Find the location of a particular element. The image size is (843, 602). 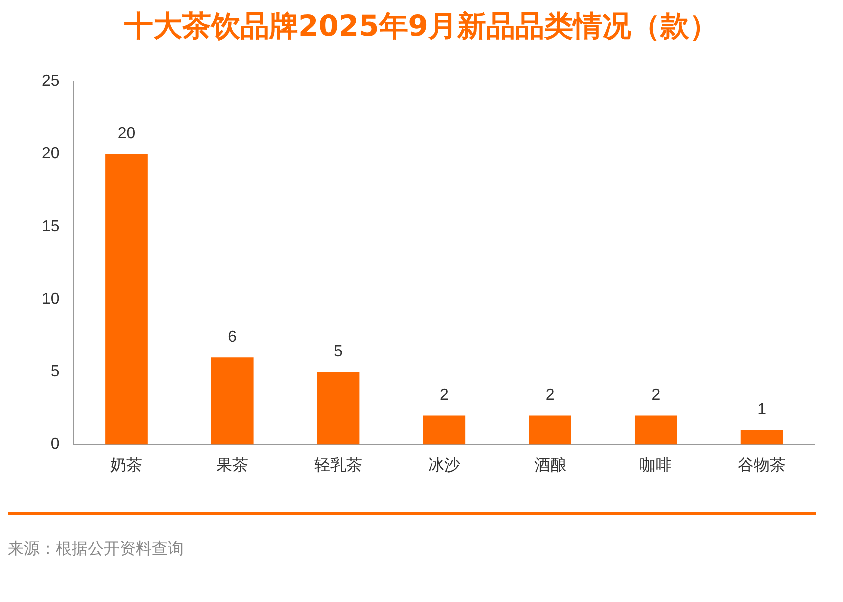

y-tick-label: 5 is located at coordinates (55, 372).